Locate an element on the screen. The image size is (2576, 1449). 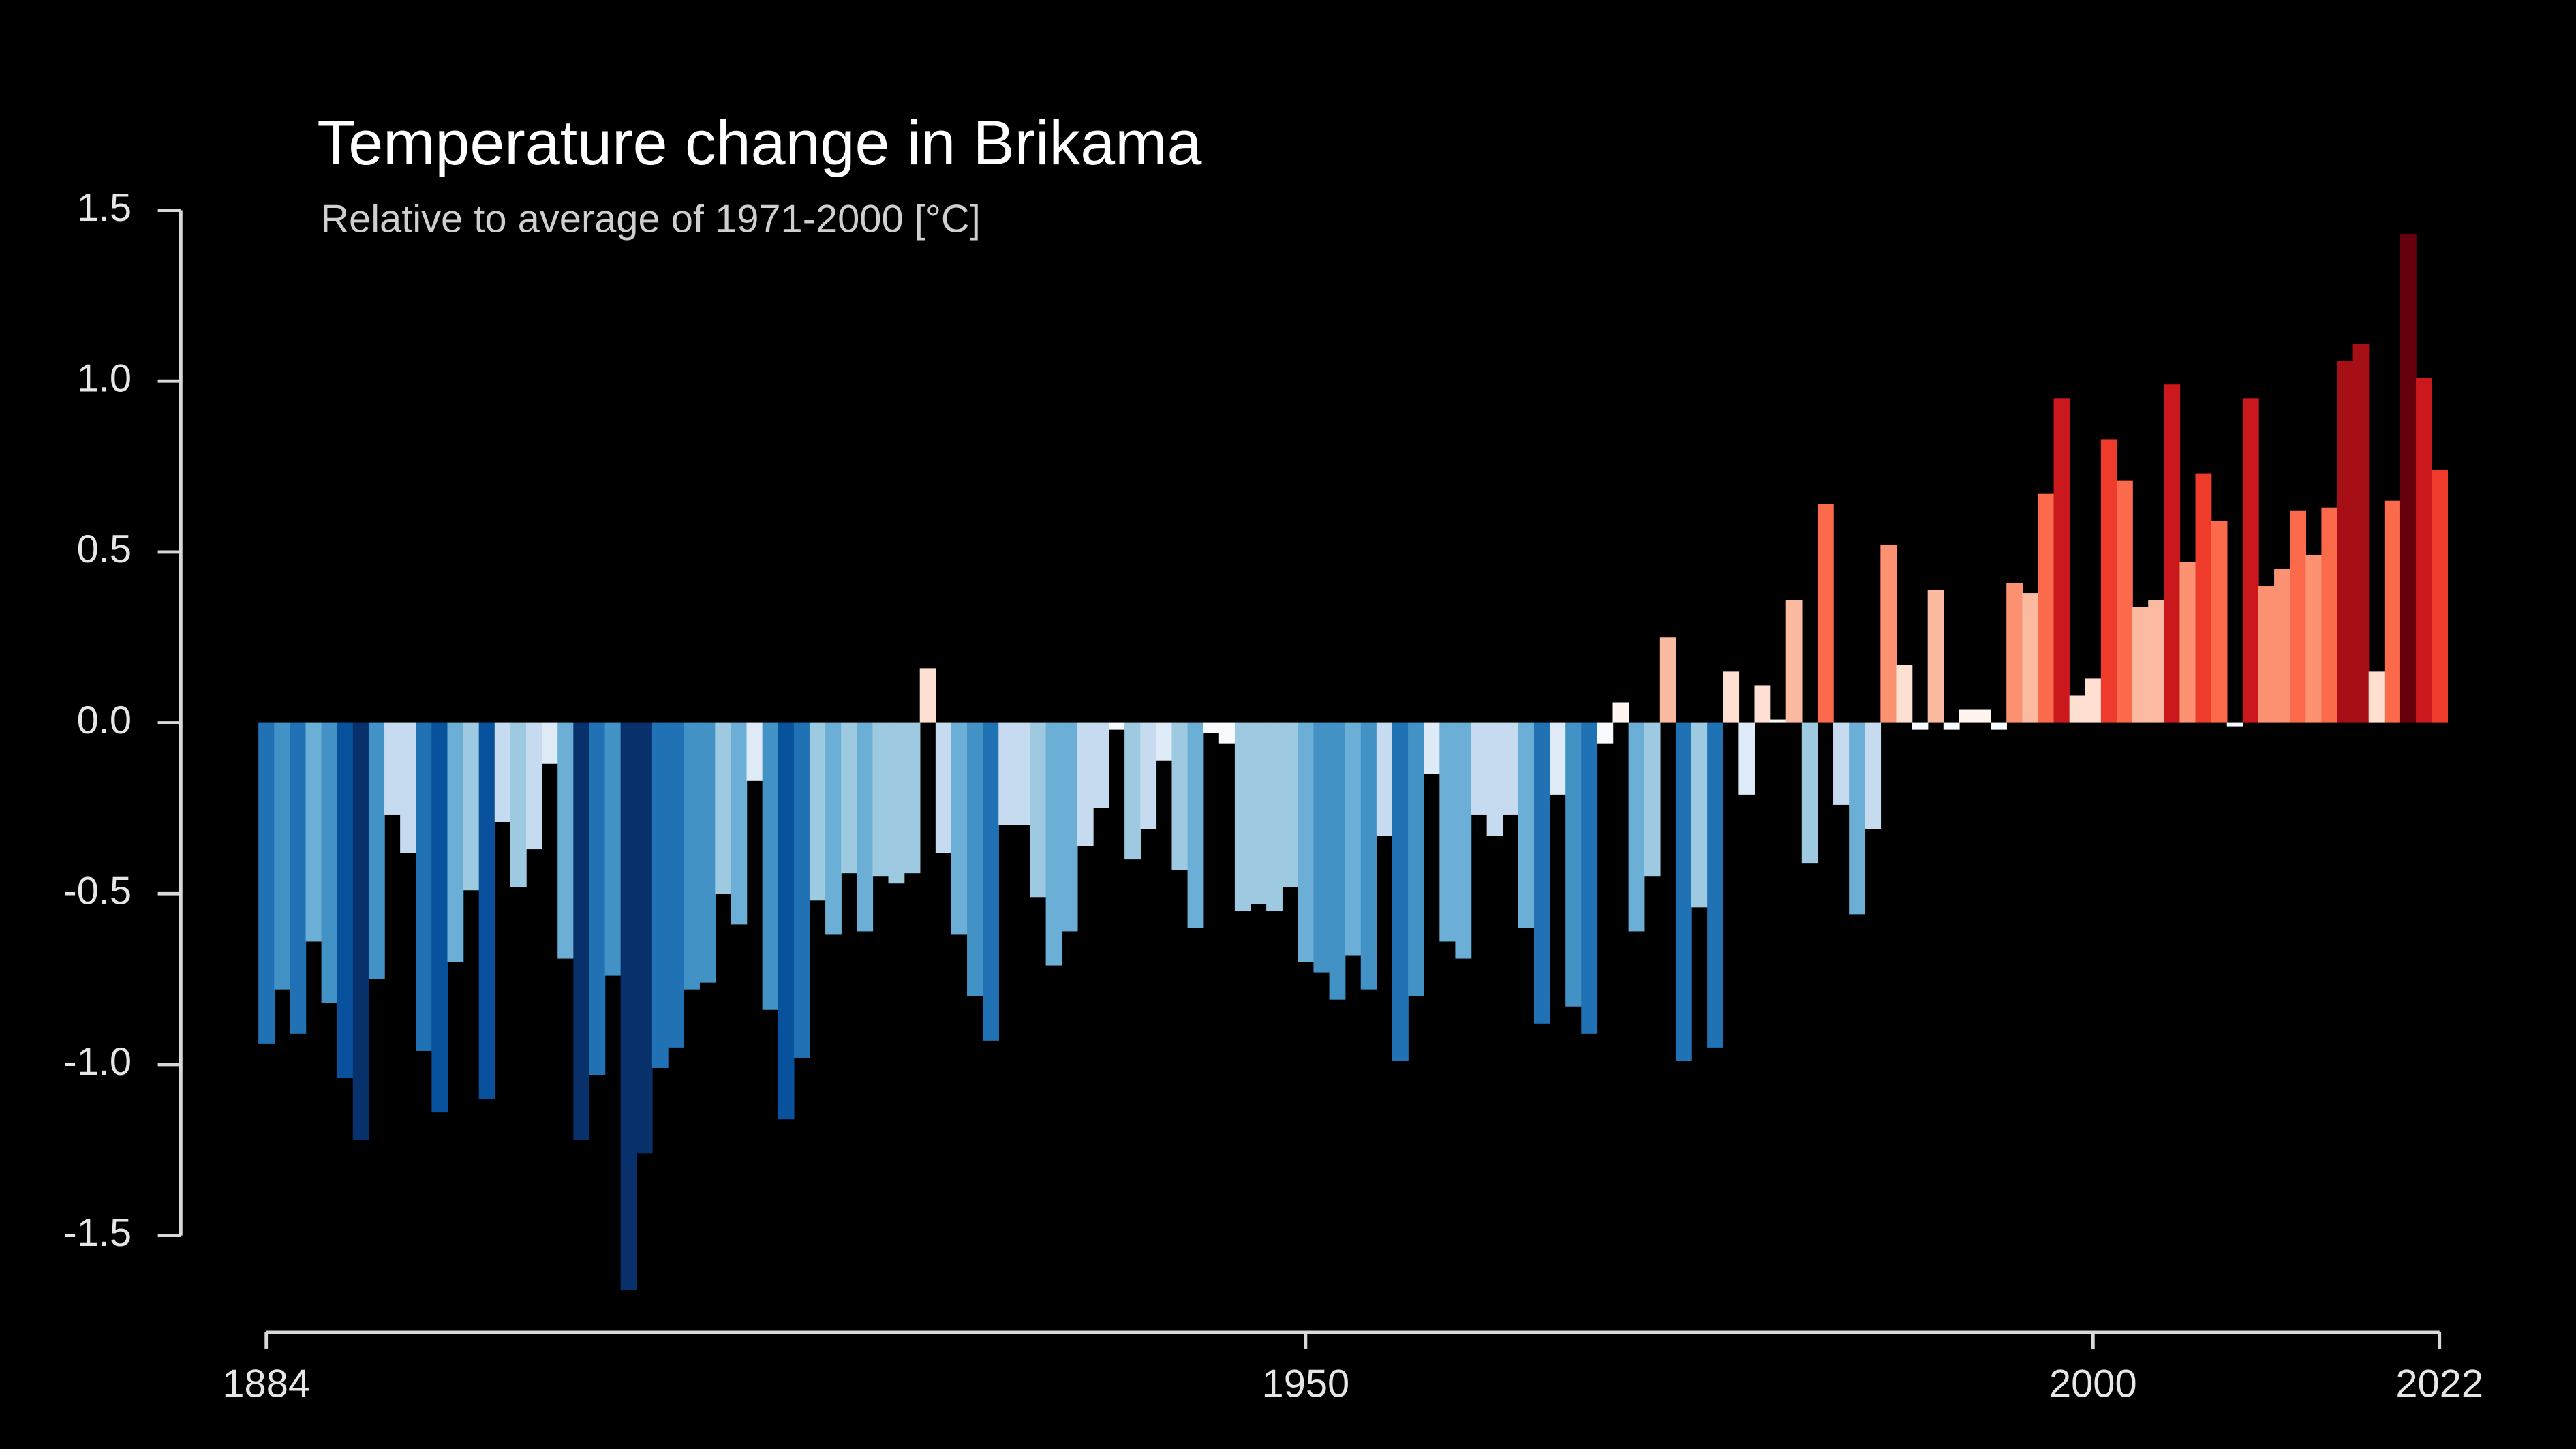
x-tick-label: 1950 is located at coordinates (1306, 1384).